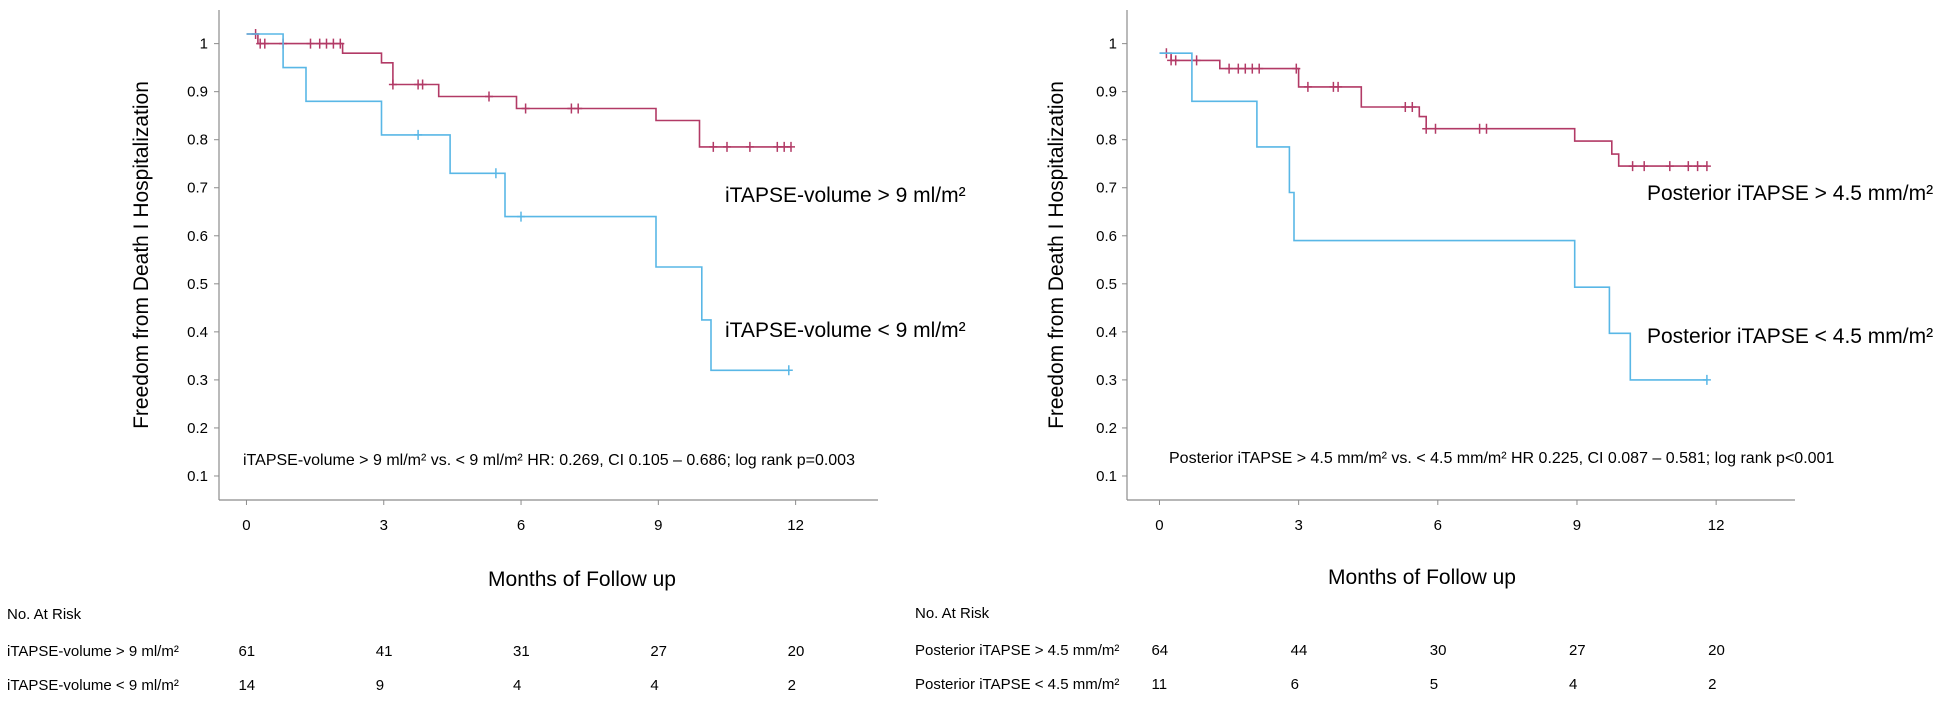  What do you see at coordinates (197, 428) in the screenshot?
I see `y-tick-label: 0.2` at bounding box center [197, 428].